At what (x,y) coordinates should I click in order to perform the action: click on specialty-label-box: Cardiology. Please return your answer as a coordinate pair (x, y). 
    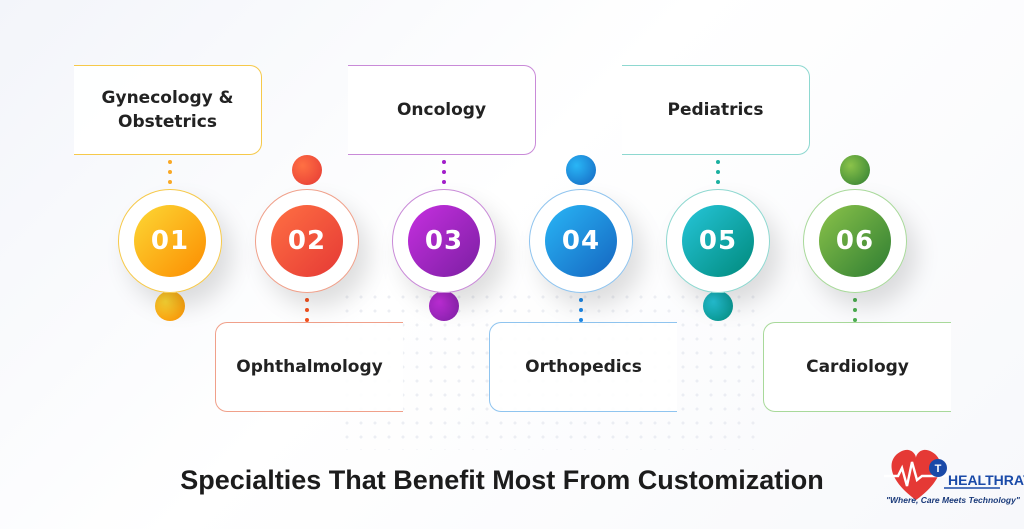
    Looking at the image, I should click on (857, 367).